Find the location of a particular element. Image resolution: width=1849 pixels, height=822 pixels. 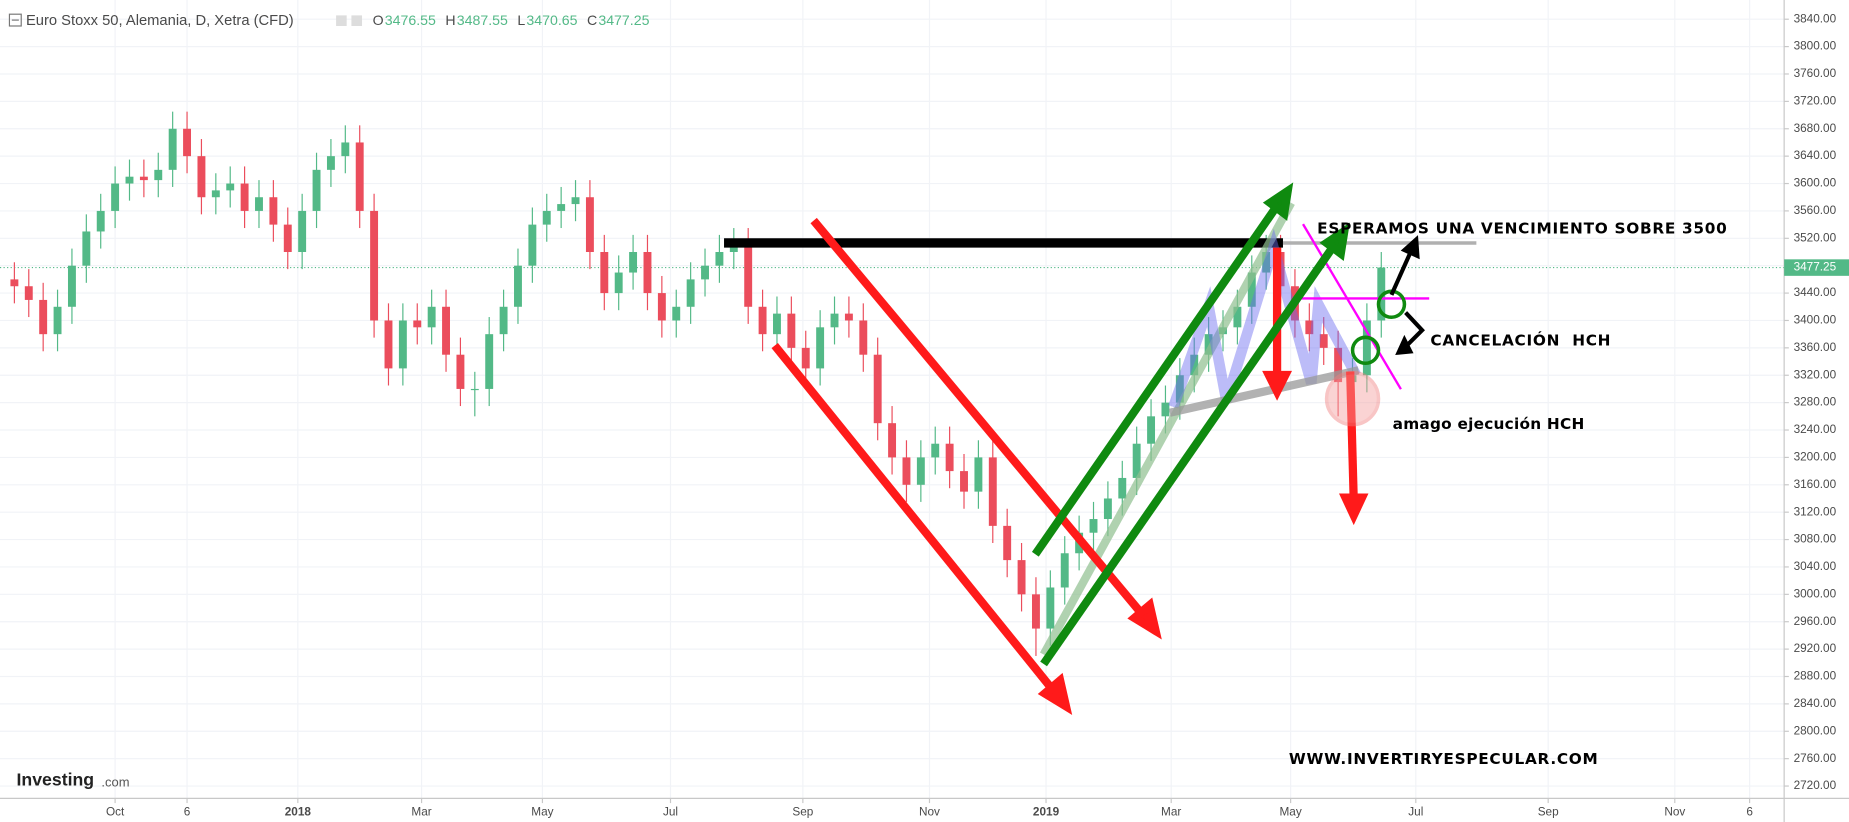

ohlc-value: 3470.65 is located at coordinates (551, 20).